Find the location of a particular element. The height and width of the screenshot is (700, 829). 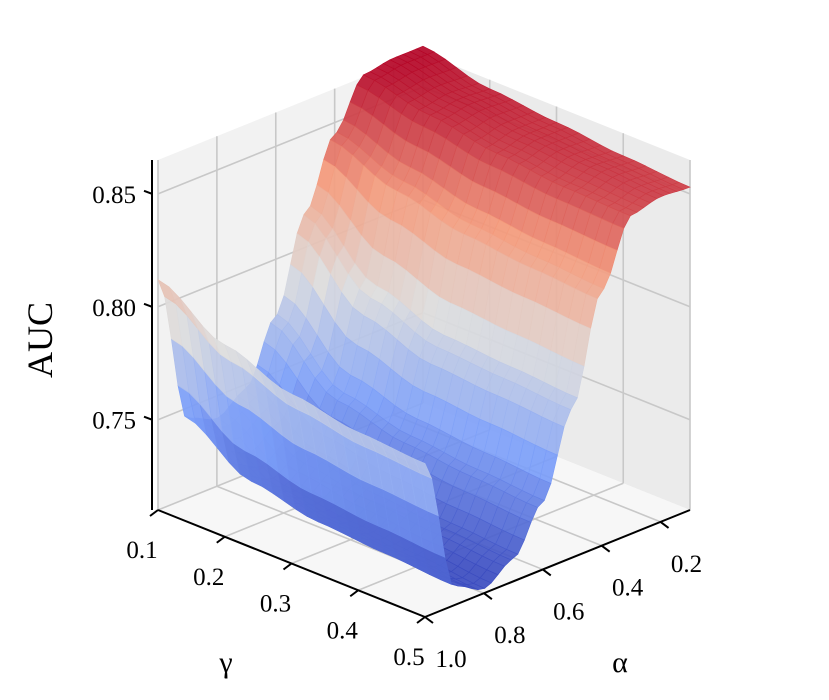

surface-patch is located at coordinates (423, 468).